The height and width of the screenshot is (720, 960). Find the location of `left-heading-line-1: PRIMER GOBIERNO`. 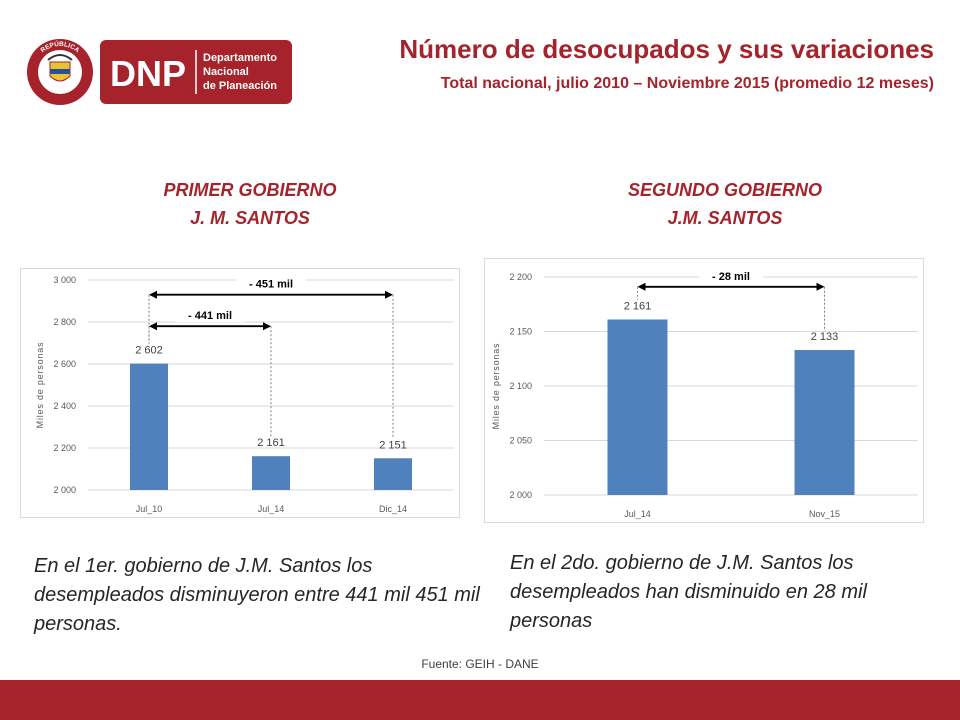

left-heading-line-1: PRIMER GOBIERNO is located at coordinates (250, 190).